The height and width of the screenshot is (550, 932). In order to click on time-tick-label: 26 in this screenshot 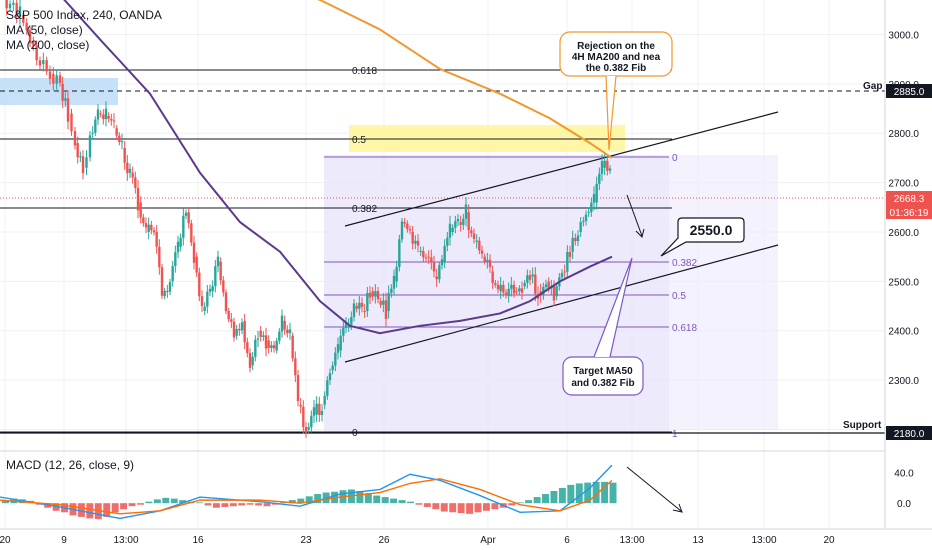, I will do `click(384, 540)`.